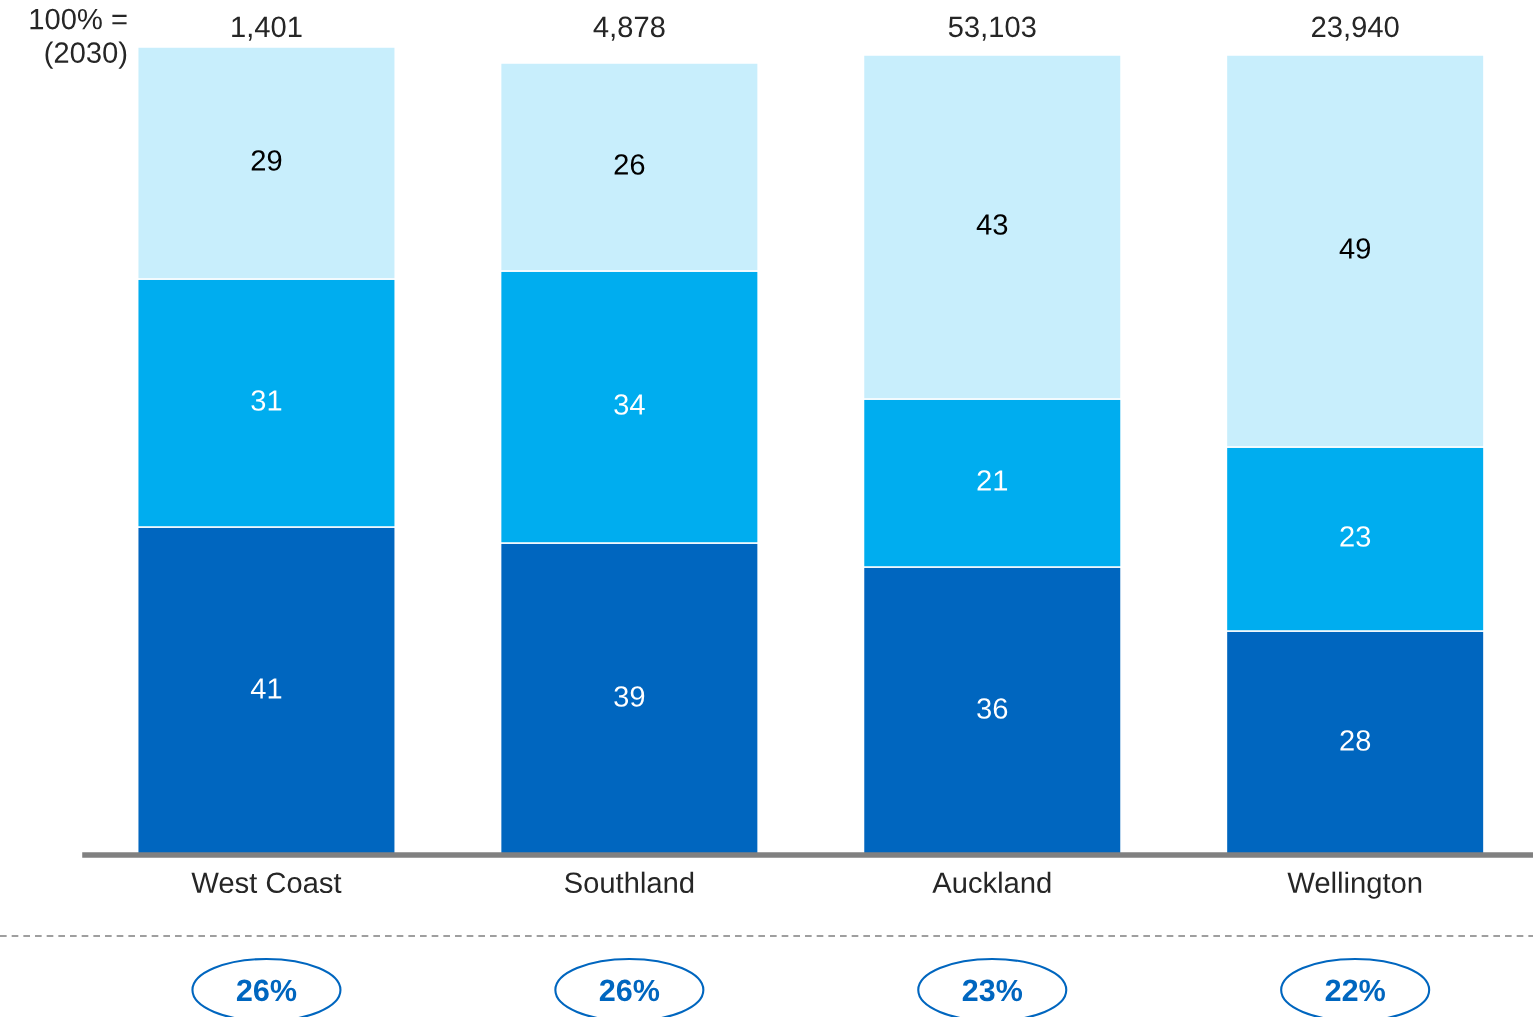 The image size is (1533, 1017). I want to click on text: 23%, so click(992, 990).